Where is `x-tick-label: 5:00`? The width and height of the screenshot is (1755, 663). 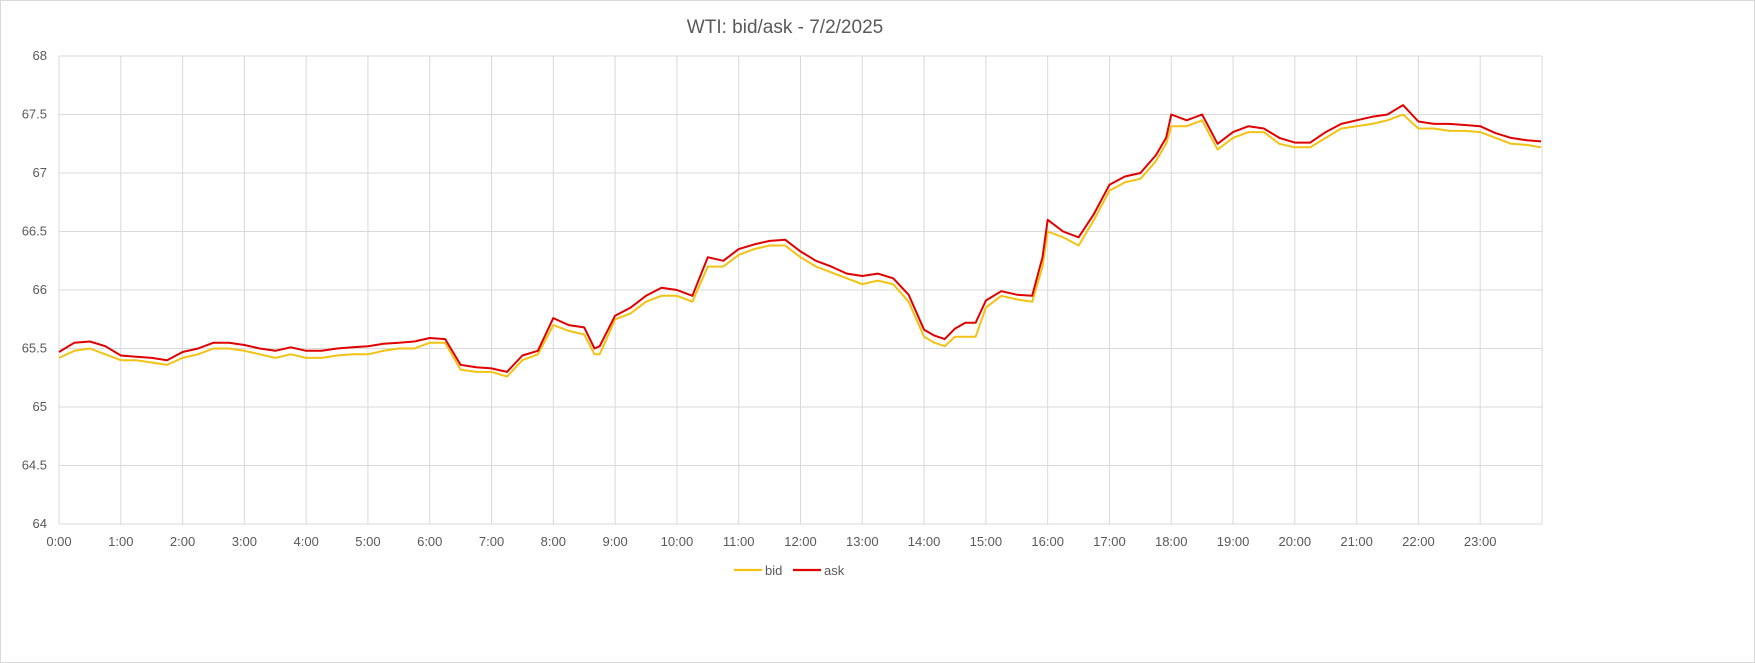
x-tick-label: 5:00 is located at coordinates (367, 541).